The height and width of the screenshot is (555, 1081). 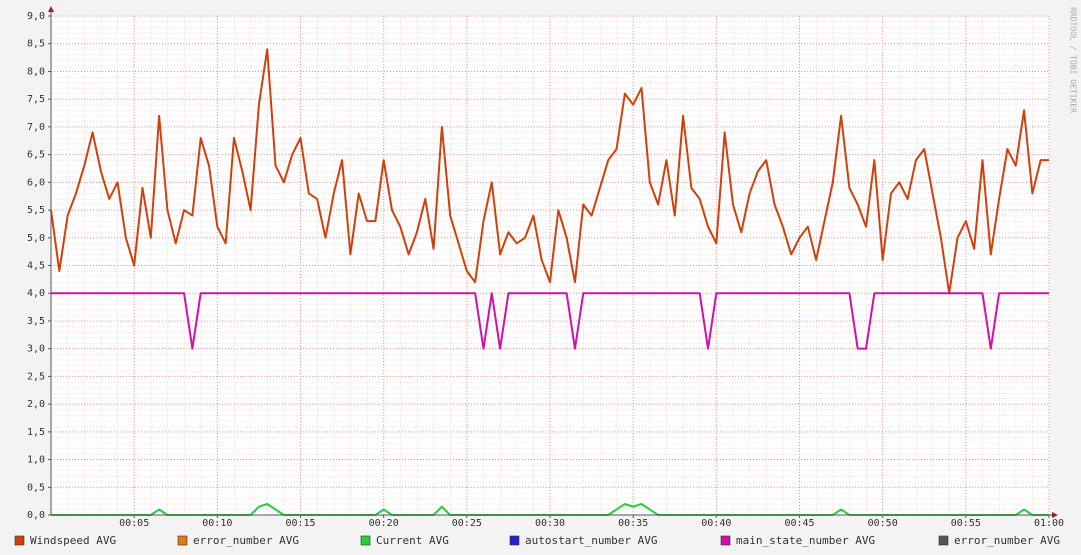 I want to click on y-tick-label: 5,5, so click(x=36, y=210).